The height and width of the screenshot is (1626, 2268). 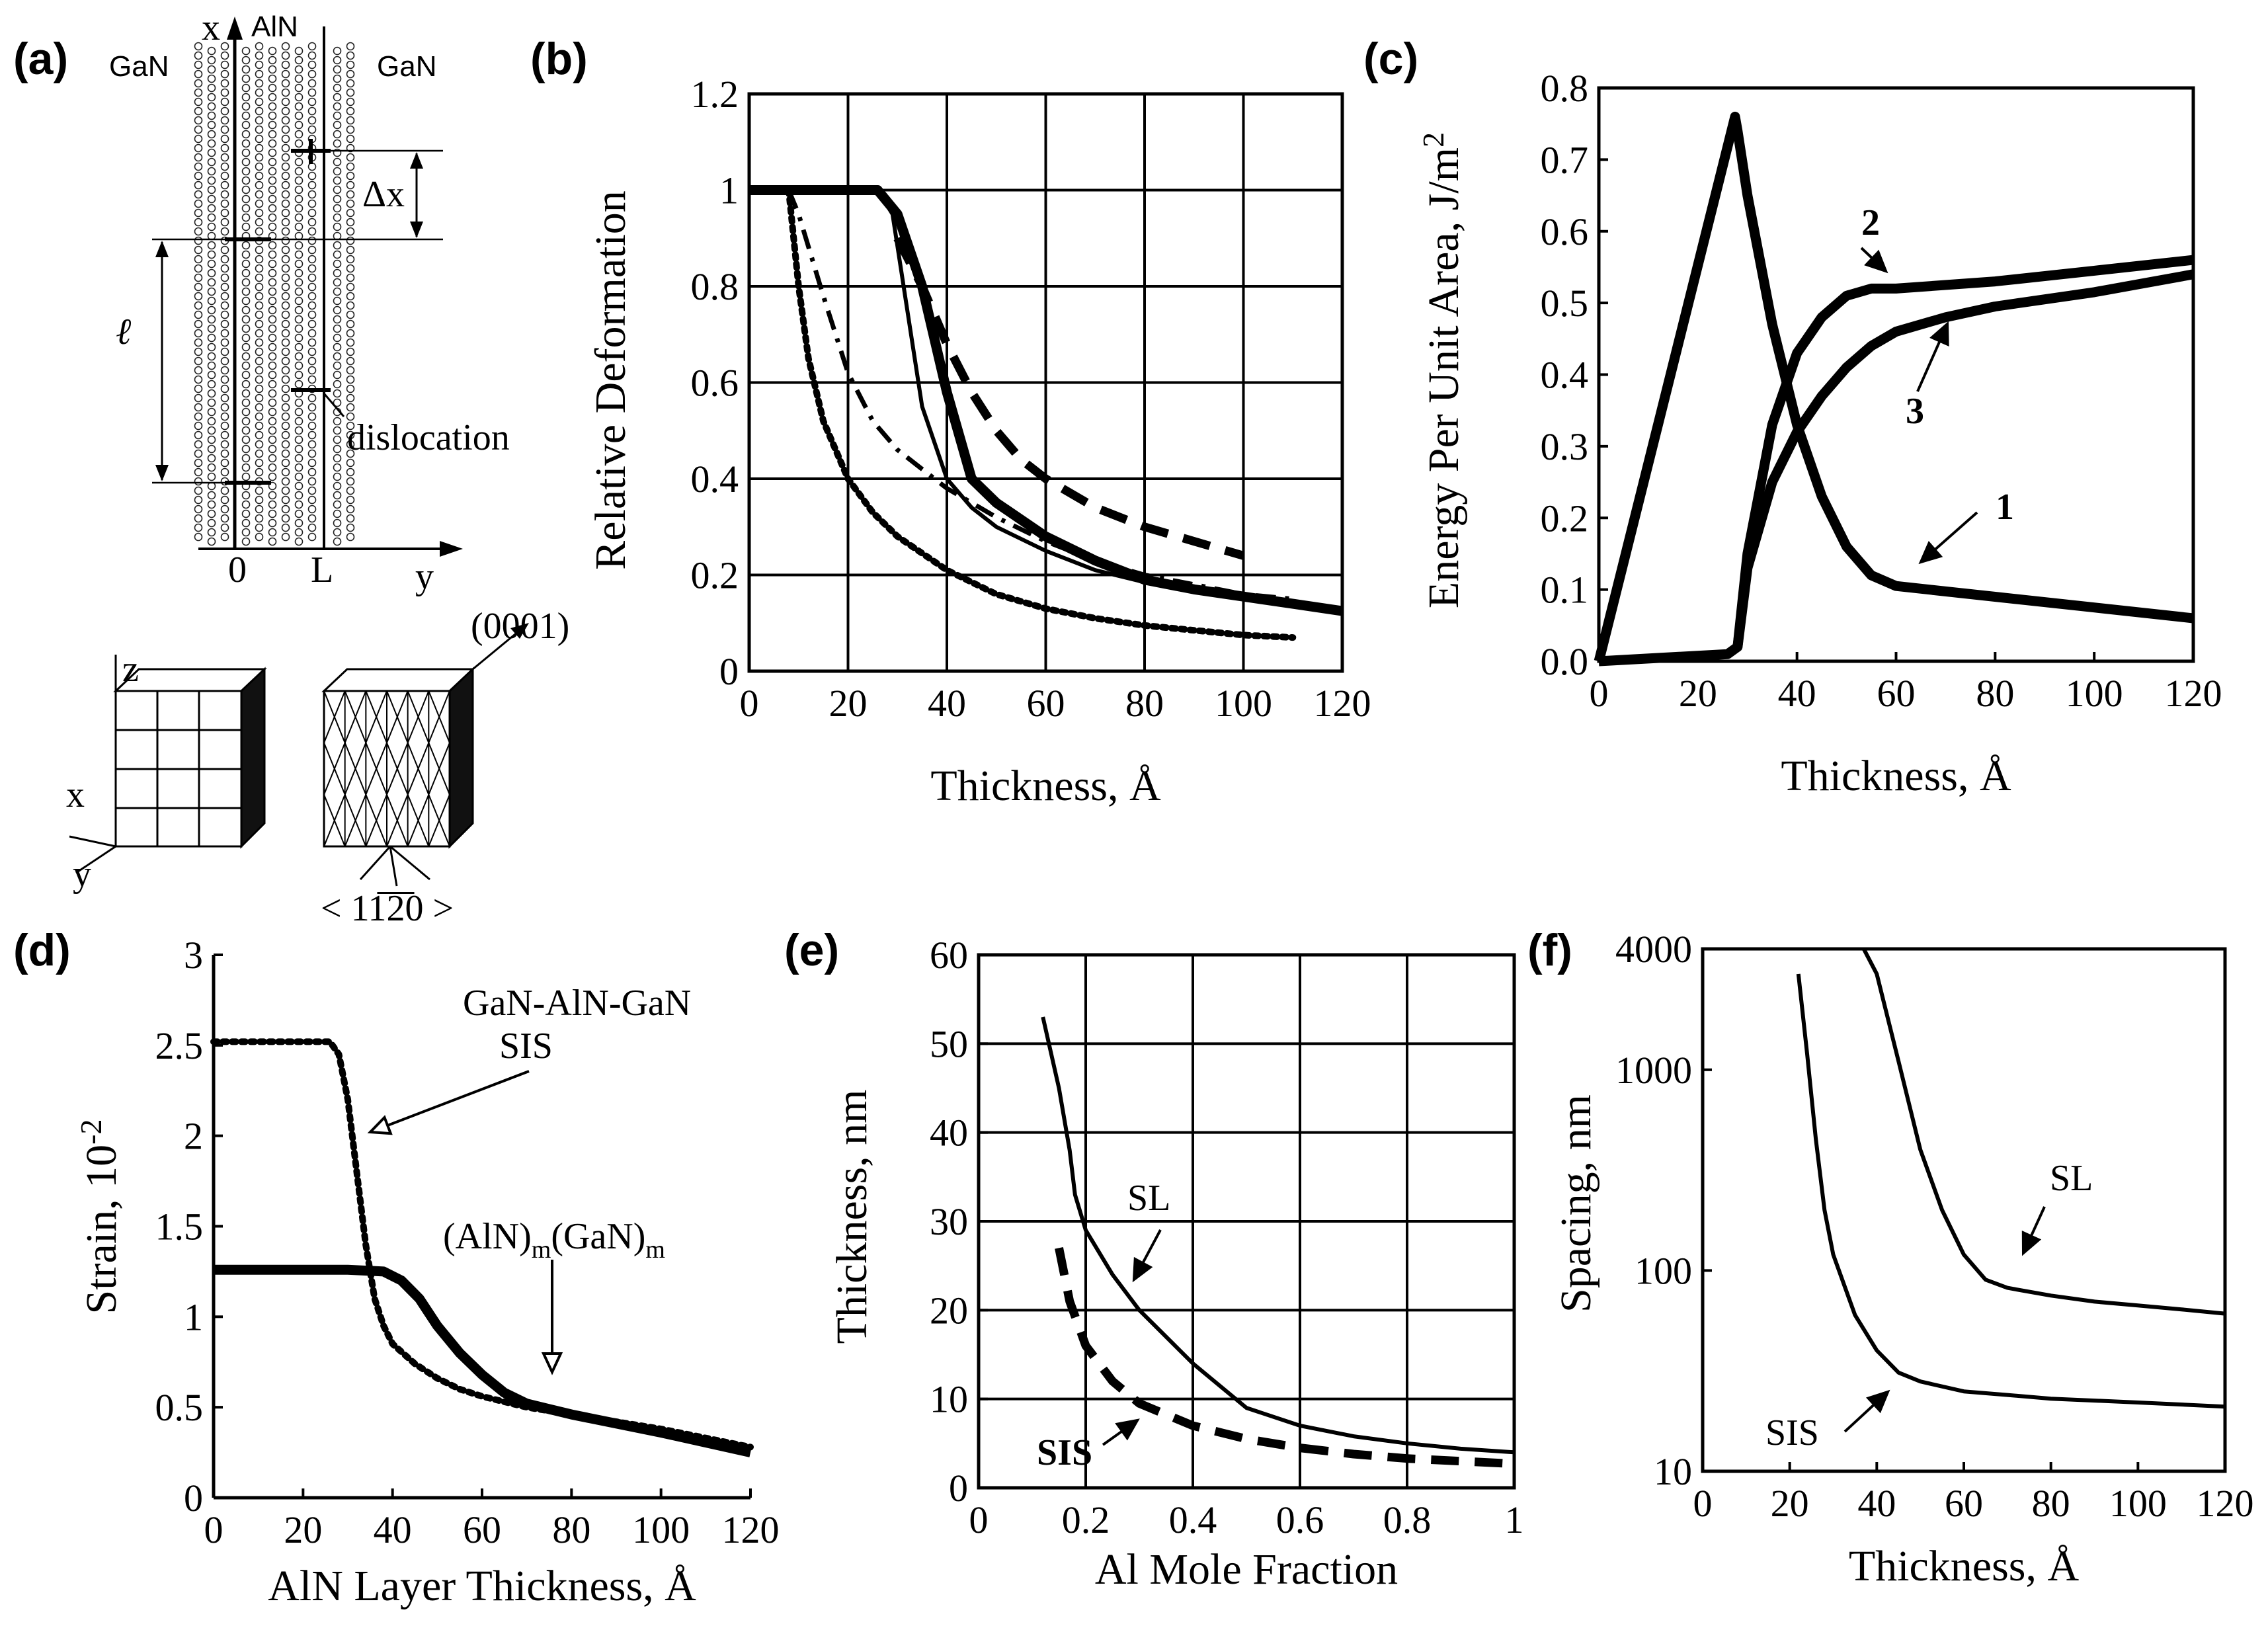 What do you see at coordinates (1246, 1569) in the screenshot?
I see `x-axis-label: Al Mole Fraction` at bounding box center [1246, 1569].